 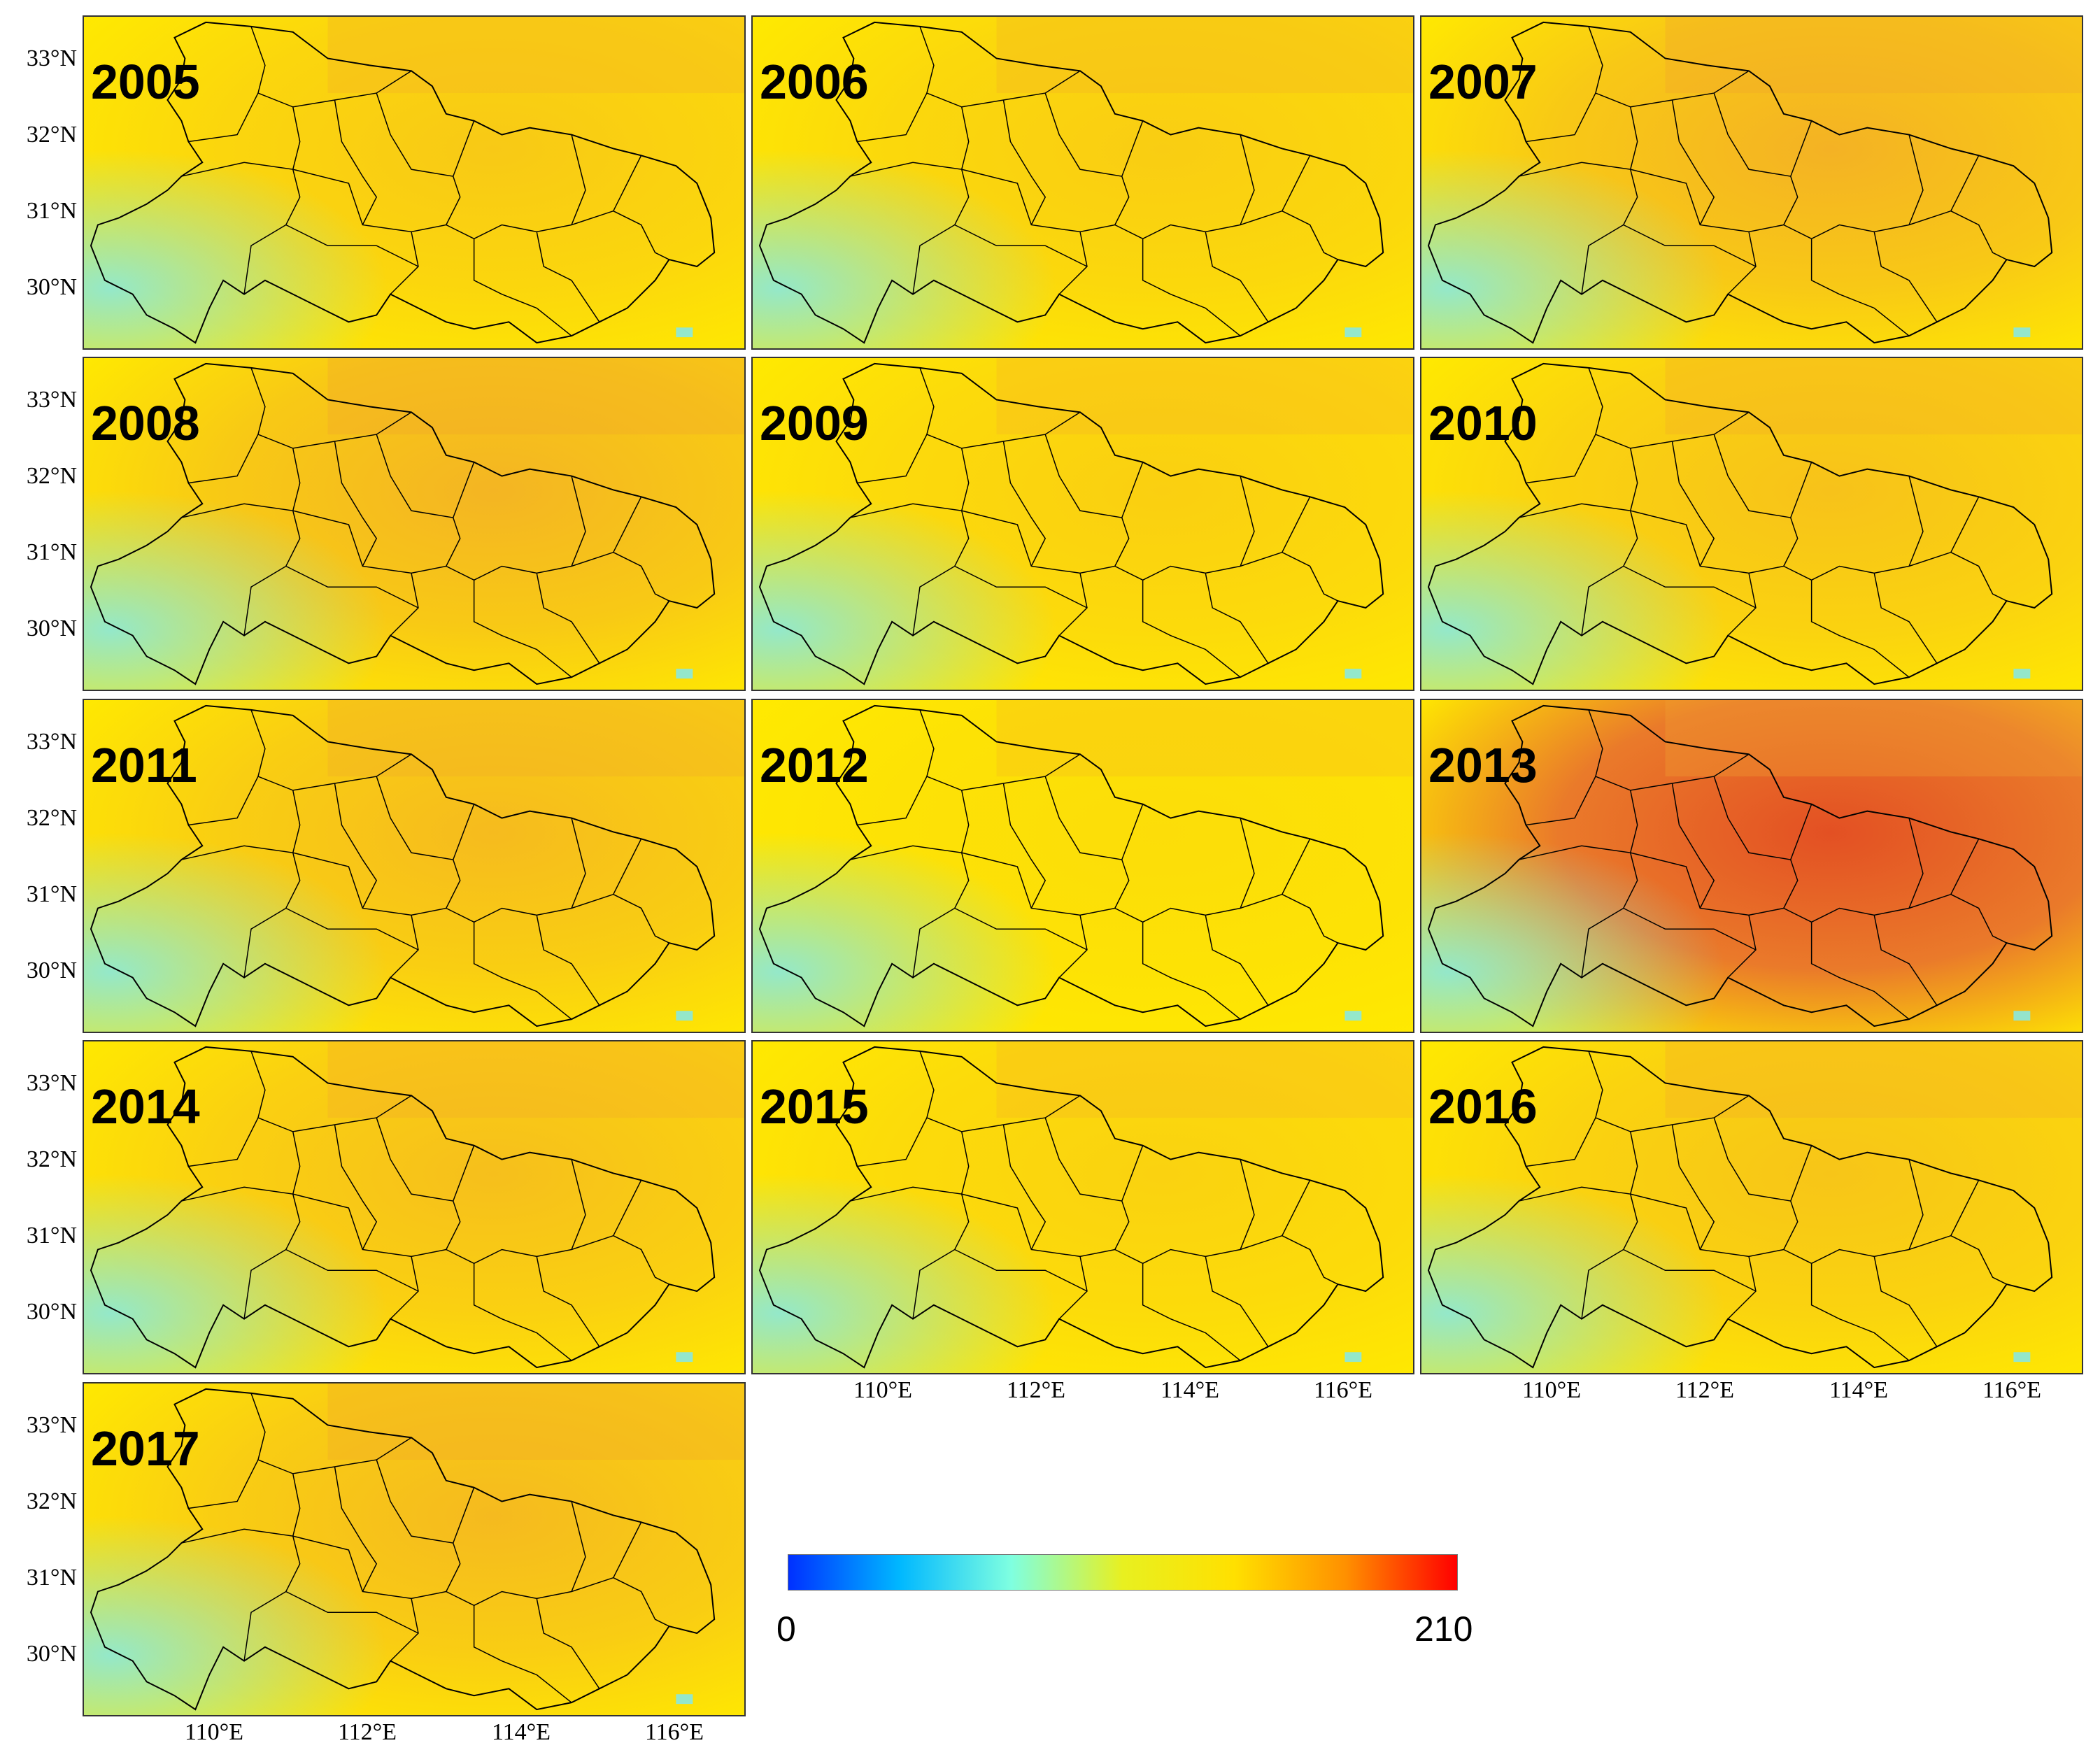 What do you see at coordinates (674, 1732) in the screenshot?
I see `longitude-label: 116°E` at bounding box center [674, 1732].